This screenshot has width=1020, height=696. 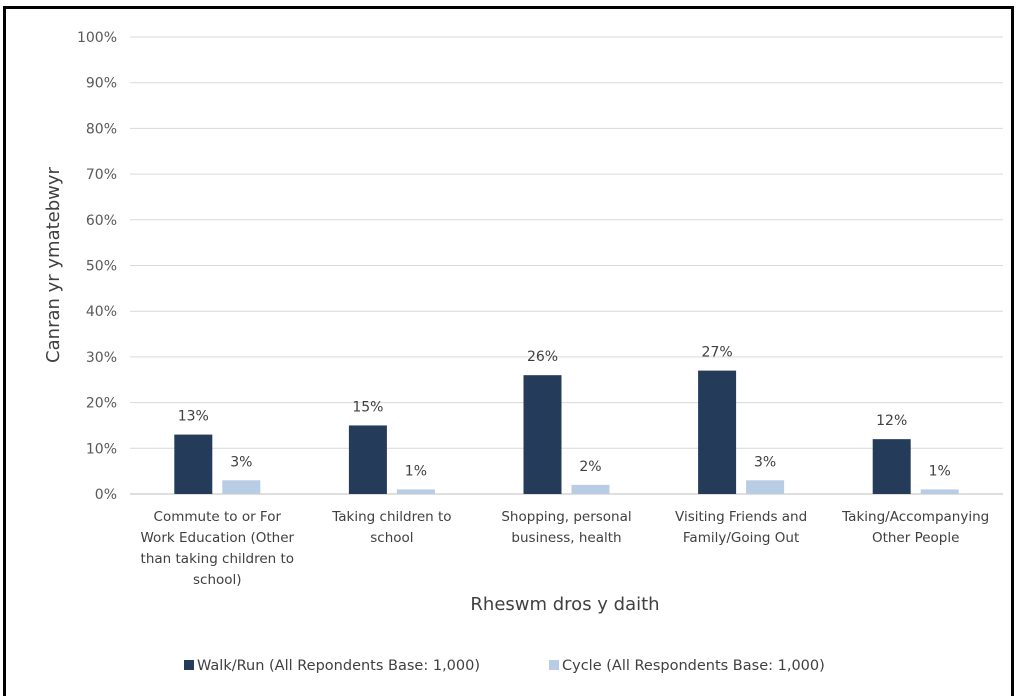 What do you see at coordinates (717, 353) in the screenshot?
I see `data-label: 27%` at bounding box center [717, 353].